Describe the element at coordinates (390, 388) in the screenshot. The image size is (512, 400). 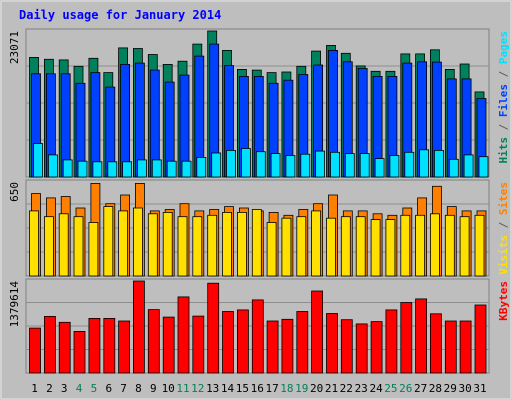
I see `x-tick-label: 25` at that location.